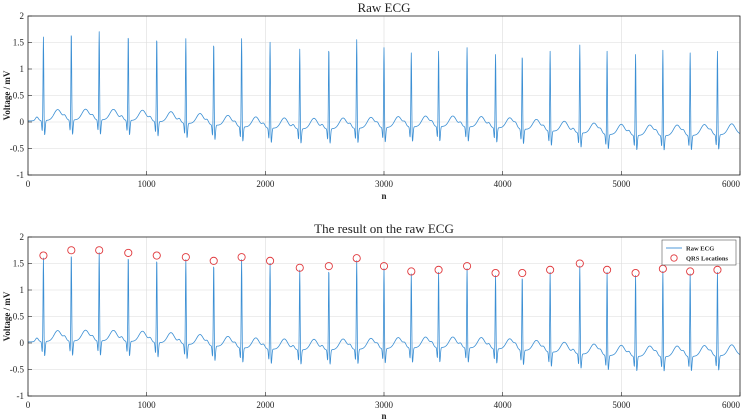 The height and width of the screenshot is (420, 751). I want to click on legend: Raw ECG QRS Locations, so click(699, 252).